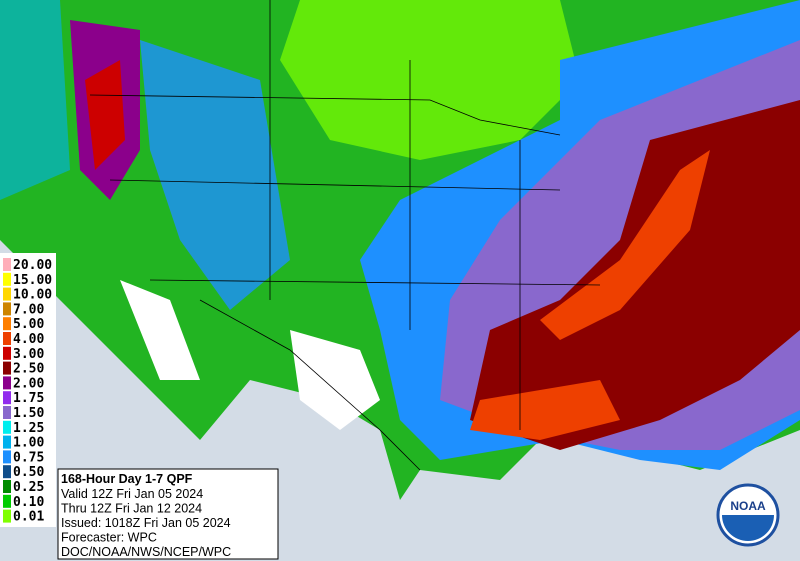 The image size is (800, 561). What do you see at coordinates (28, 487) in the screenshot?
I see `legend-label: 0.25` at bounding box center [28, 487].